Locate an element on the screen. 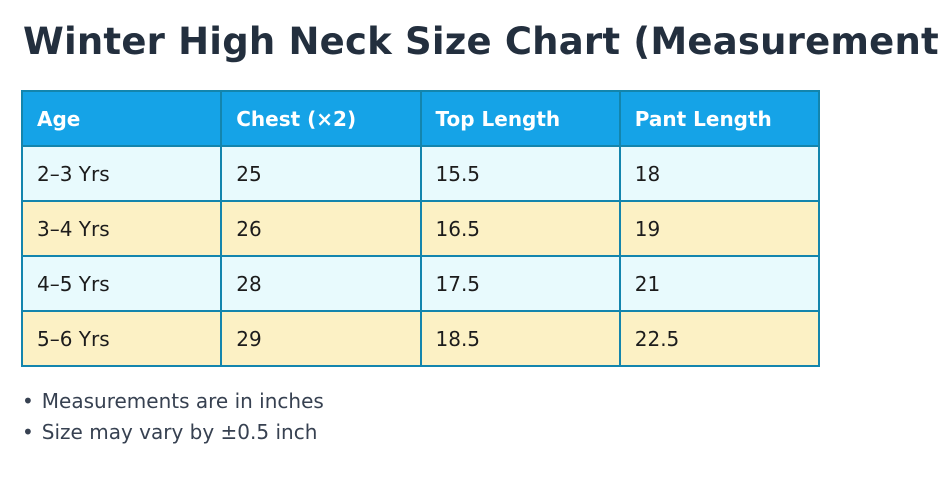  footnote-text: Size may vary by ±0.5 inch is located at coordinates (179, 432).